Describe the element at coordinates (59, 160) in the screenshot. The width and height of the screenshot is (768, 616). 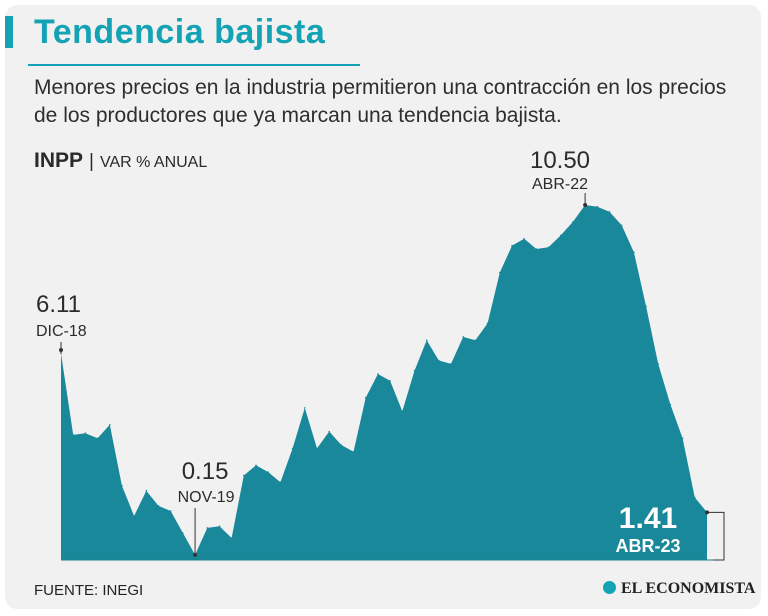
I see `series-name: INPP` at that location.